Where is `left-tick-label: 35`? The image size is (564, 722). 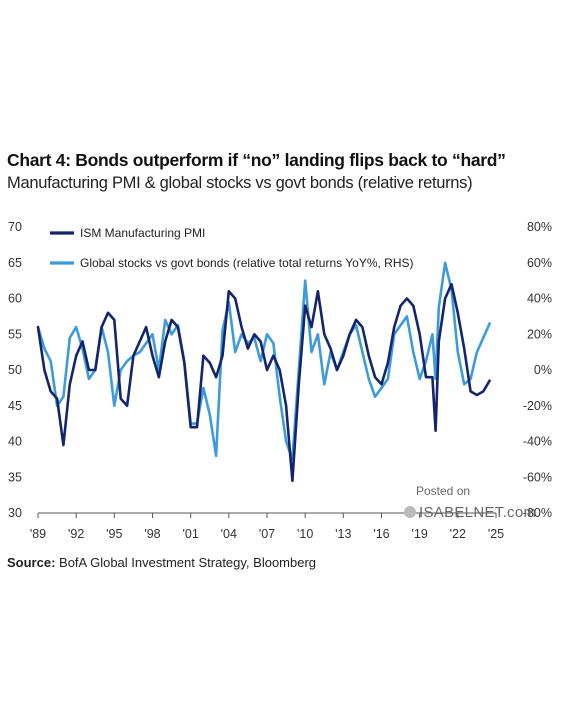
left-tick-label: 35 is located at coordinates (15, 477).